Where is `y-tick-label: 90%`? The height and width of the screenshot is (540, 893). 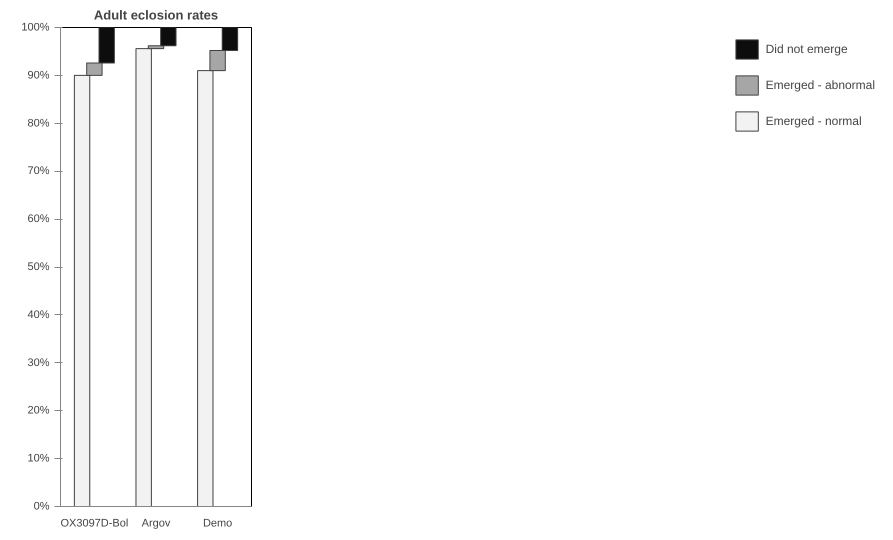 y-tick-label: 90% is located at coordinates (38, 75).